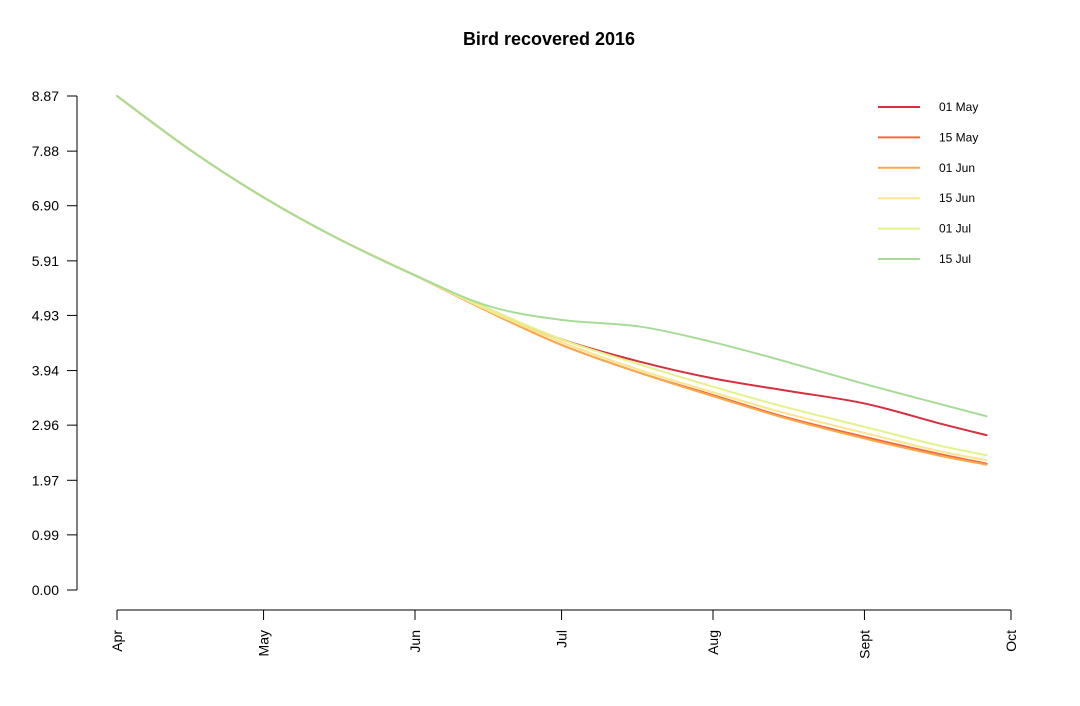 This screenshot has width=1080, height=706. Describe the element at coordinates (955, 229) in the screenshot. I see `legend-label: 01 Jul` at that location.